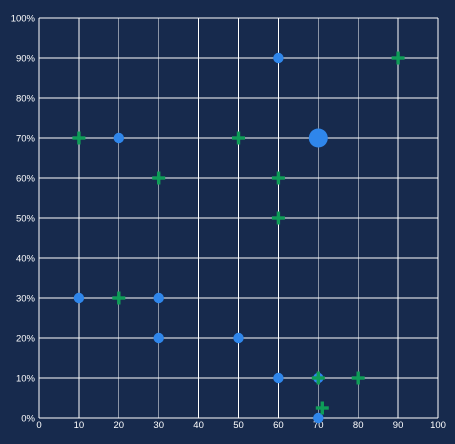  What do you see at coordinates (438, 425) in the screenshot?
I see `x-tick-label: 100` at bounding box center [438, 425].